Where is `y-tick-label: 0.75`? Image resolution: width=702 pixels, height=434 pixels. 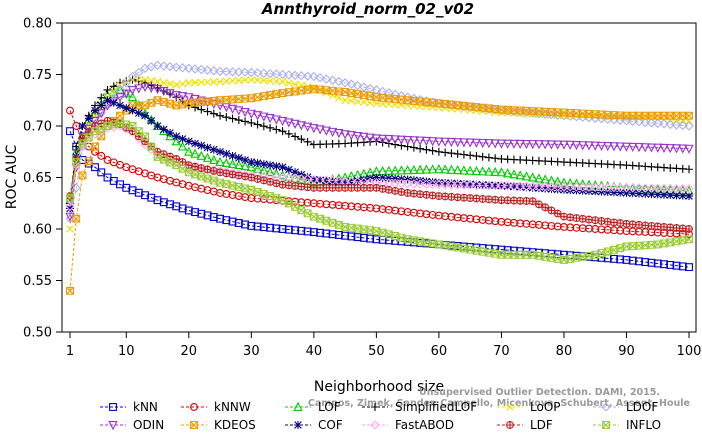 y-tick-label: 0.75 is located at coordinates (37, 75).